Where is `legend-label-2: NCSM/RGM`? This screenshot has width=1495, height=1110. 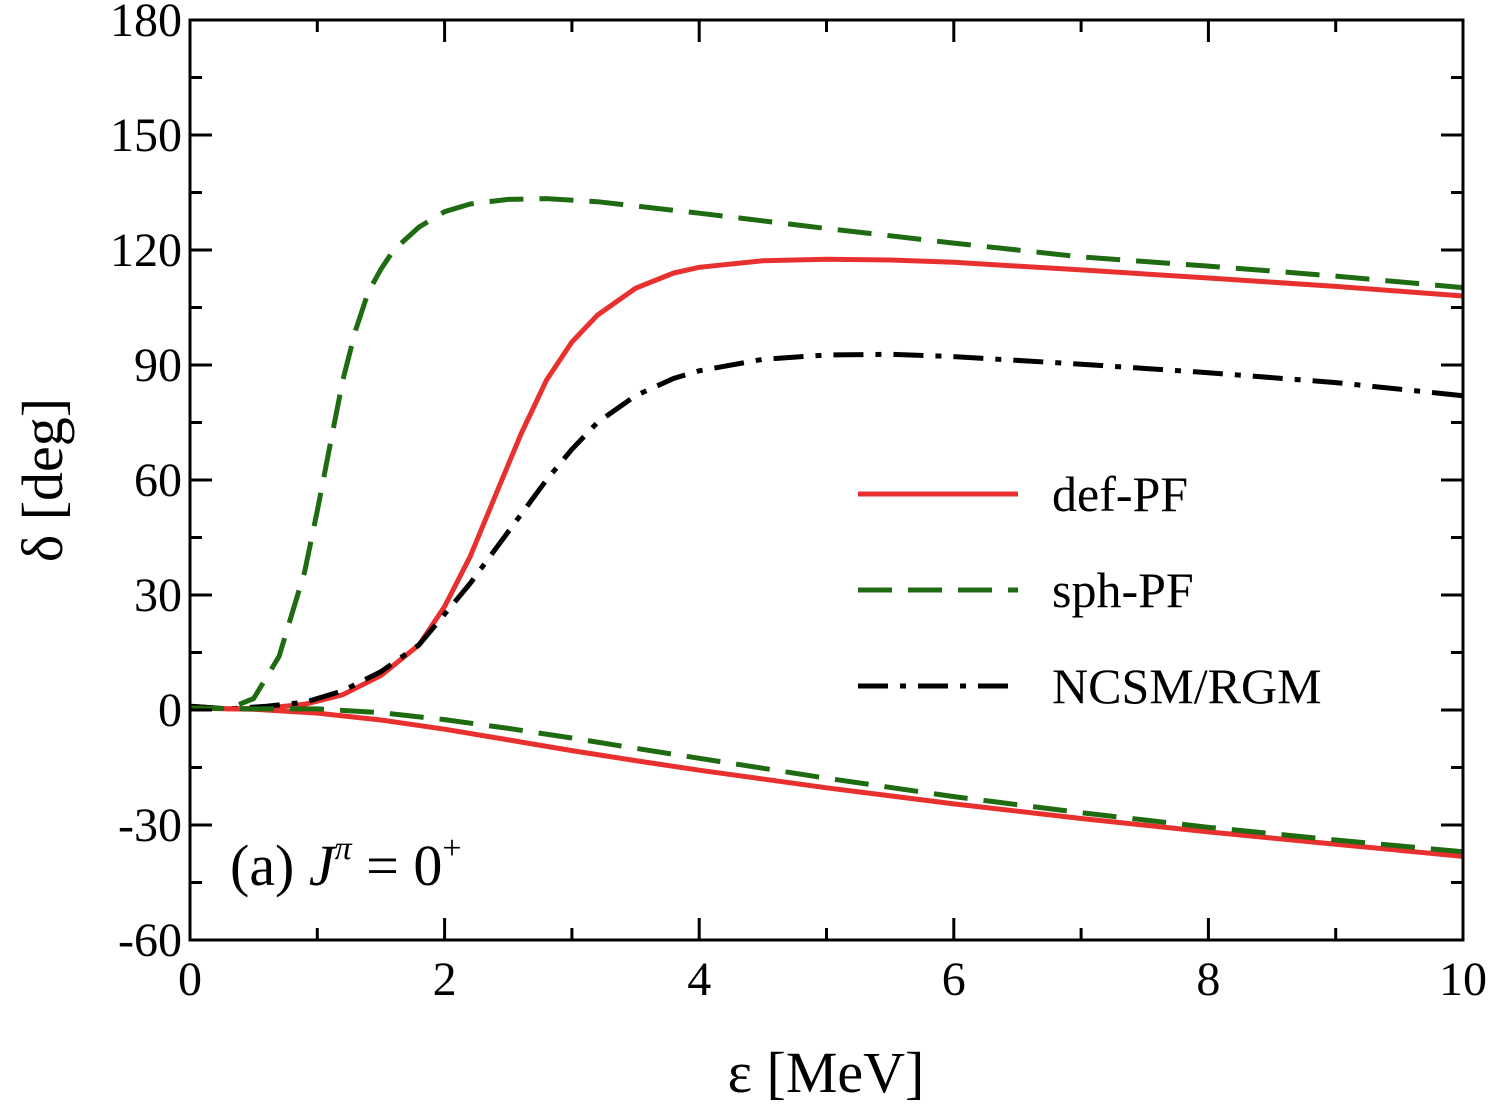
legend-label-2: NCSM/RGM is located at coordinates (1187, 686).